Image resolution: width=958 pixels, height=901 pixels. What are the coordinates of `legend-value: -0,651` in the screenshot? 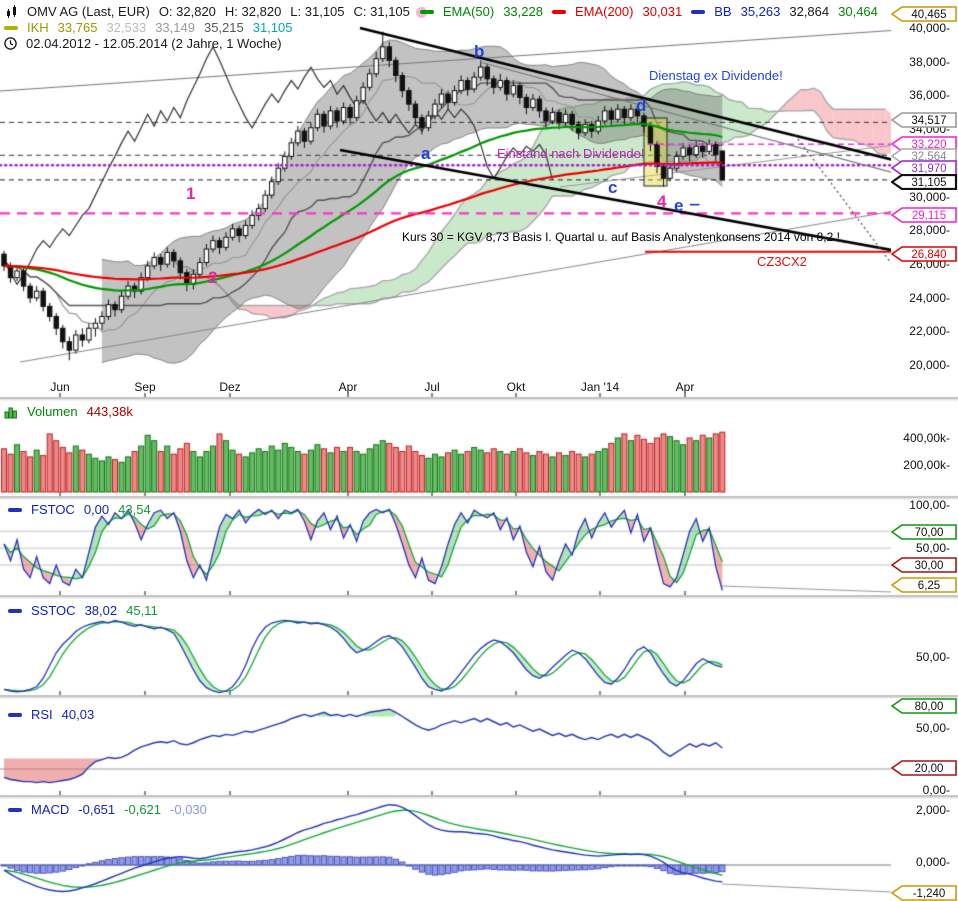 It's located at (97, 809).